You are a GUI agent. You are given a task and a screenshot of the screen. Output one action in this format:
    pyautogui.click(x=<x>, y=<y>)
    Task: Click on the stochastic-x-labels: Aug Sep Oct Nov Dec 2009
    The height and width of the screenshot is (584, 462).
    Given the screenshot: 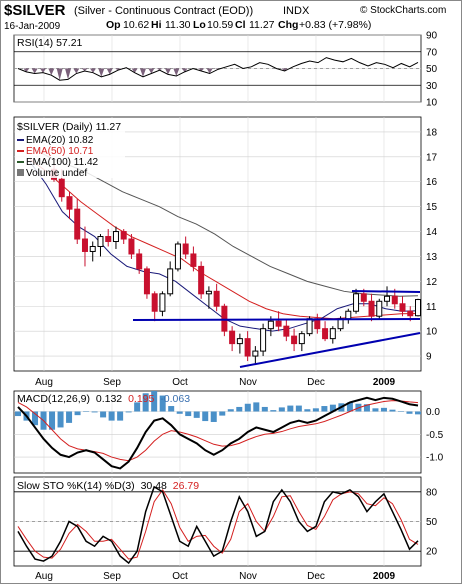 What is the action you would take?
    pyautogui.click(x=215, y=576)
    